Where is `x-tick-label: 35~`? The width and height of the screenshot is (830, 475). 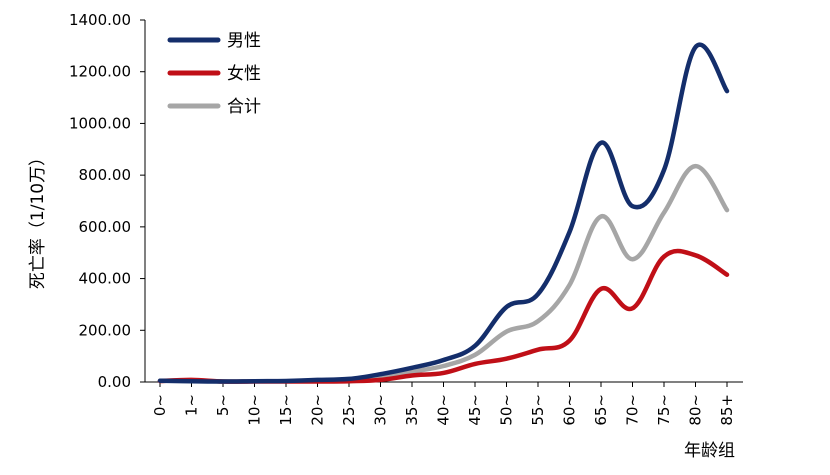 x-tick-label: 35~ is located at coordinates (412, 410).